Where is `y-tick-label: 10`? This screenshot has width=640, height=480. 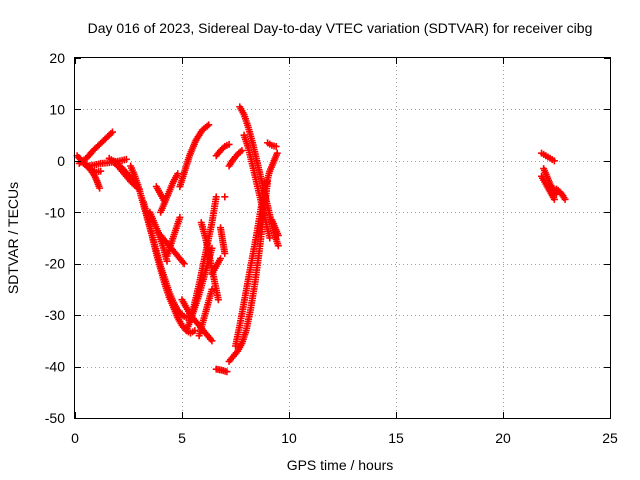 y-tick-label: 10 is located at coordinates (57, 109).